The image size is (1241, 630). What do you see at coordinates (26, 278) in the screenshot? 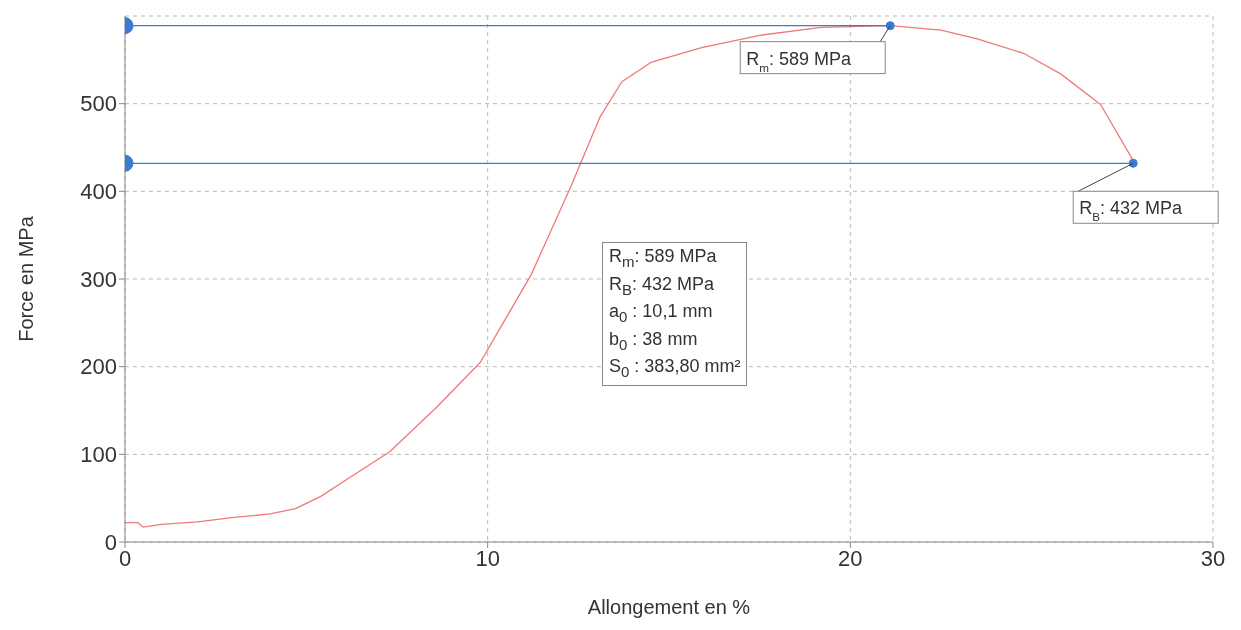
I see `y-axis-title: Force en MPa` at bounding box center [26, 278].